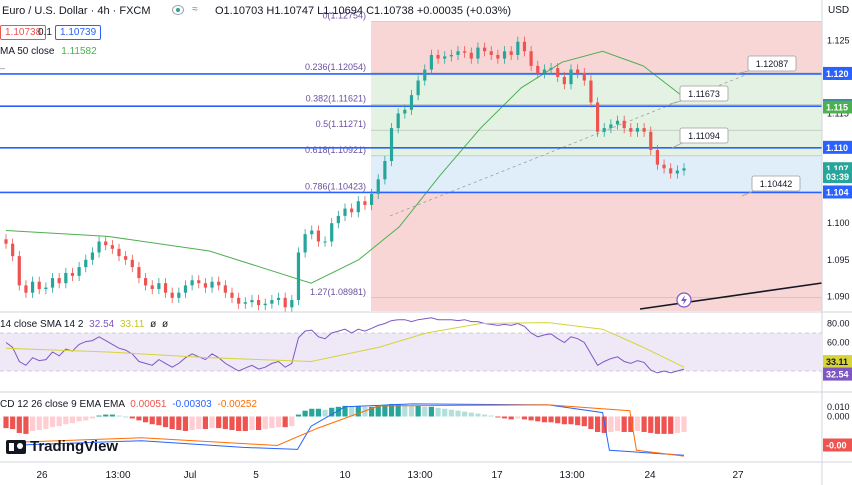 The width and height of the screenshot is (852, 485). I want to click on callout-text: 1.11094, so click(704, 136).